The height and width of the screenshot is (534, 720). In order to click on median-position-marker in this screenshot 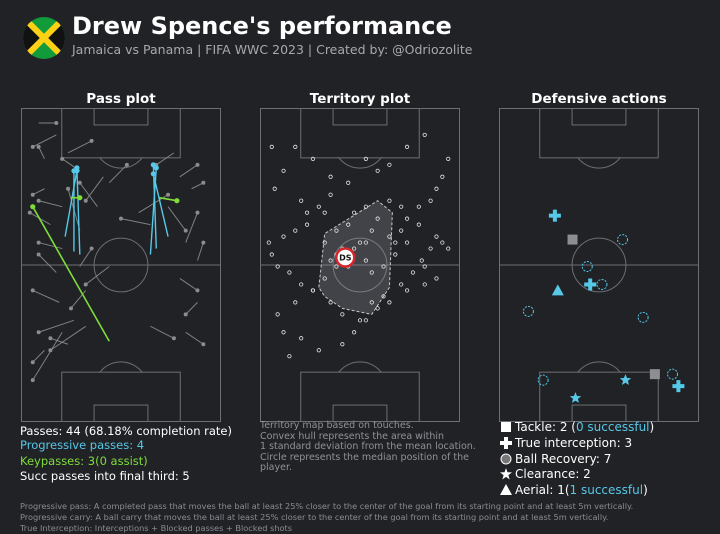, I will do `click(345, 257)`.